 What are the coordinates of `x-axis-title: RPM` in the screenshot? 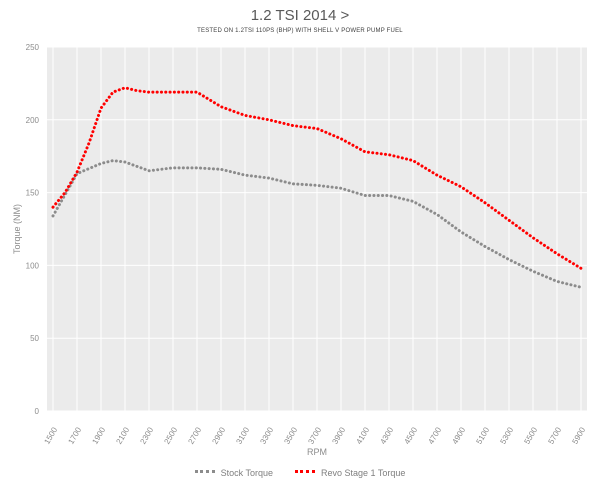 It's located at (317, 452).